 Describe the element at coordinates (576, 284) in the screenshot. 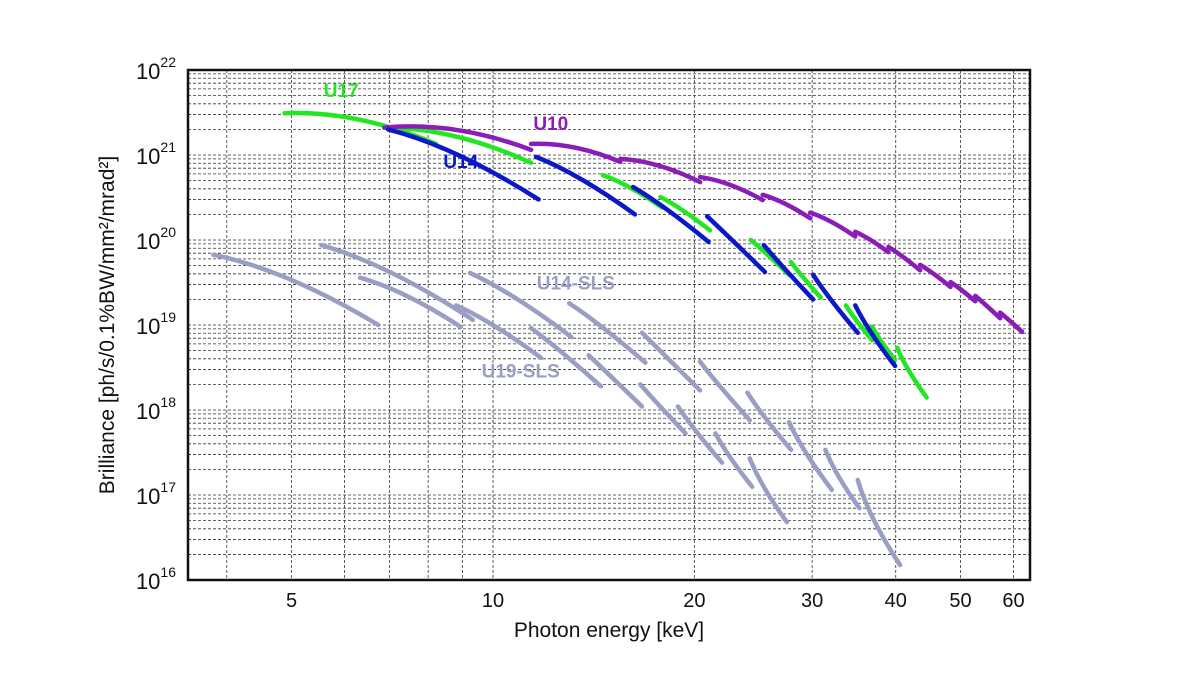

I see `series-label-u14-sls: U14-SLS` at that location.